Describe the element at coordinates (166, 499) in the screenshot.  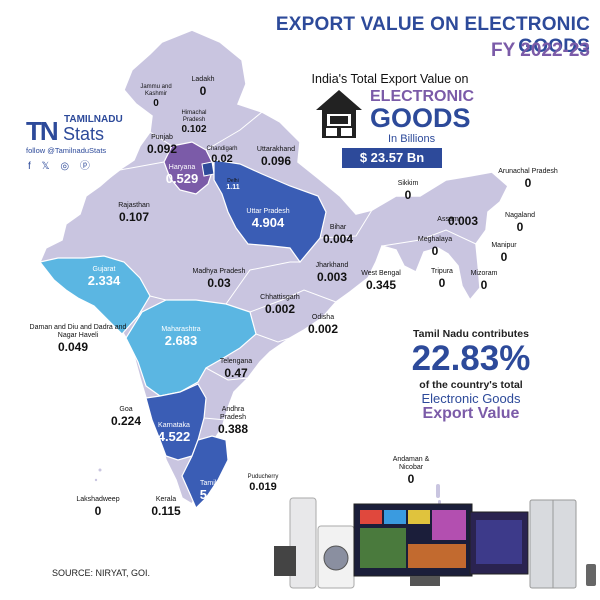
I see `state-name: Kerala` at that location.